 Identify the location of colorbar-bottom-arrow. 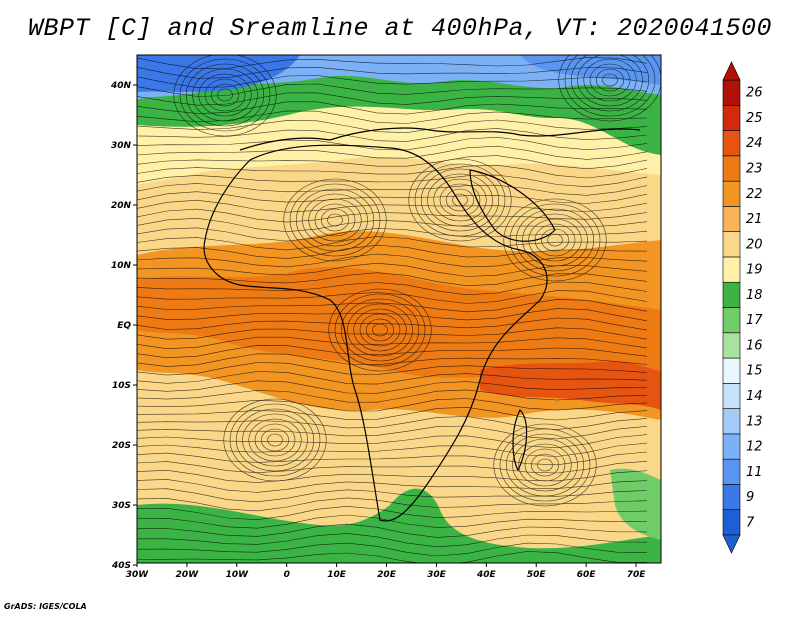
(731, 544).